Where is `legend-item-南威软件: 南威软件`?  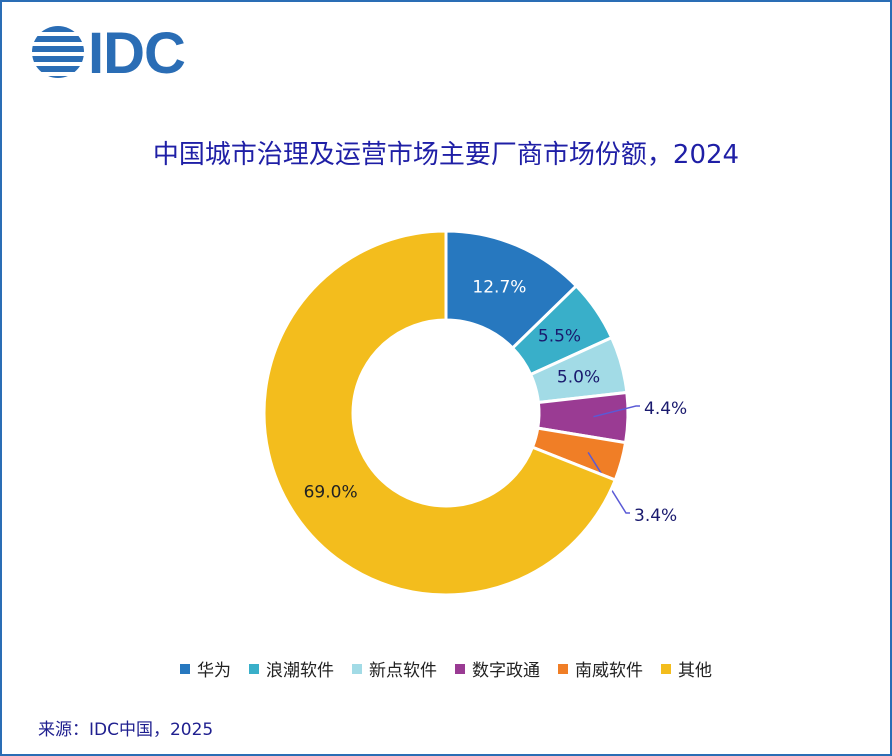 legend-item-南威软件: 南威软件 is located at coordinates (600, 668).